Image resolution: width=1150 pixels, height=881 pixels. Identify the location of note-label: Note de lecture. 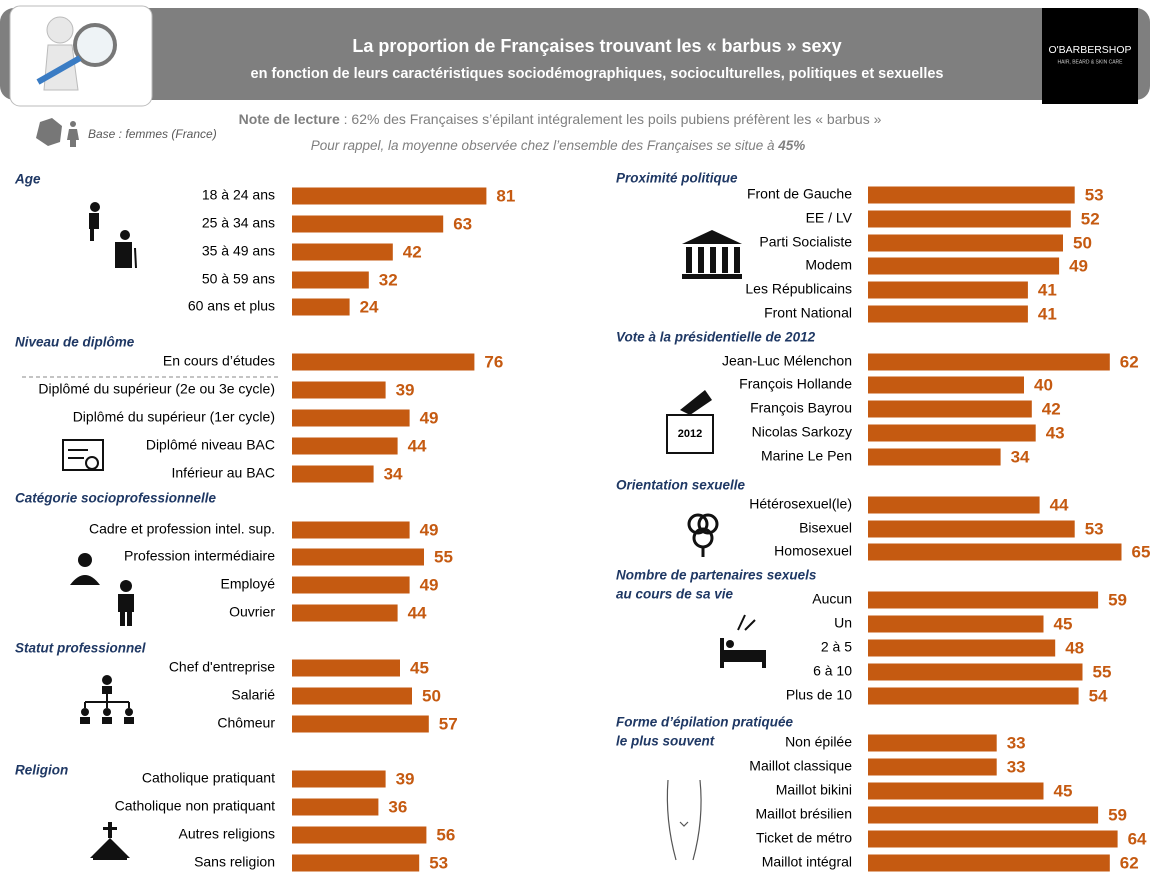
(289, 119).